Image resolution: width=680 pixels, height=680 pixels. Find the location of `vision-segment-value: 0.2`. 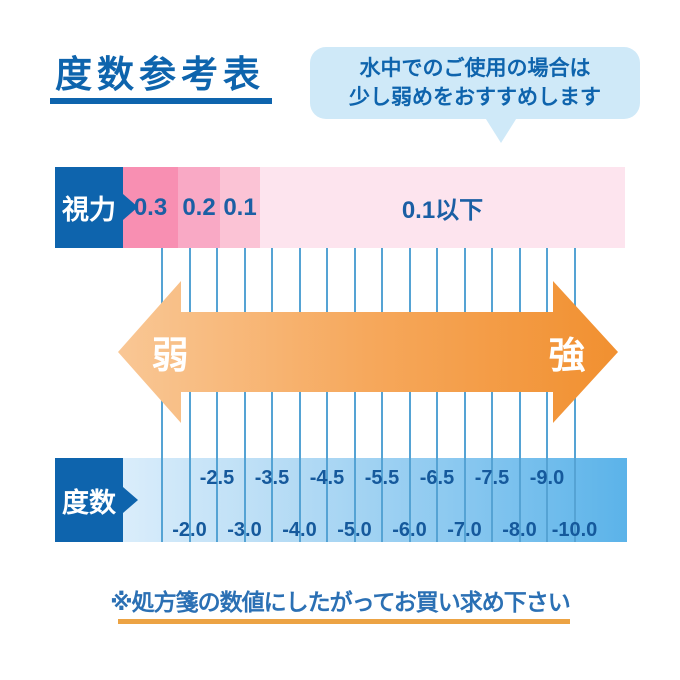

vision-segment-value: 0.2 is located at coordinates (199, 207).